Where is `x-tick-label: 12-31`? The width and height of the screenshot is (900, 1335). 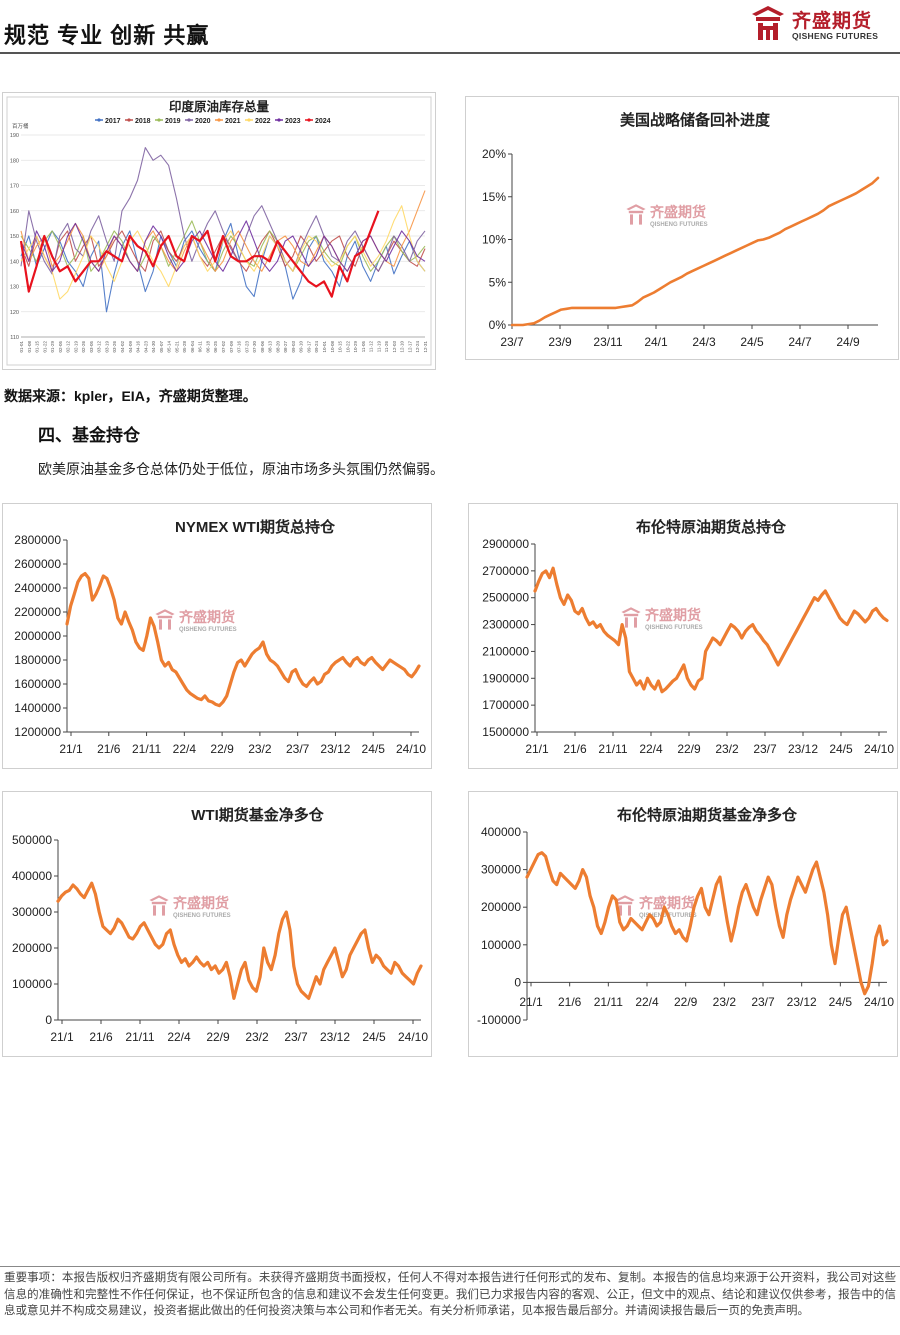
x-tick-label: 12-31 is located at coordinates (425, 347).